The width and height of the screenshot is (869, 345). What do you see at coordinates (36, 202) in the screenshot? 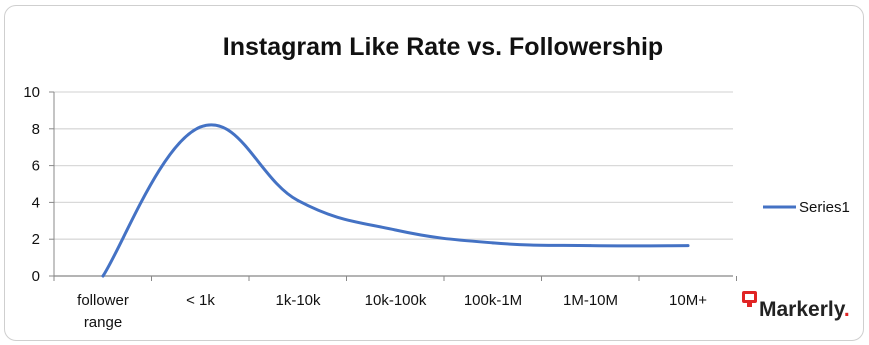
I see `y-tick-label: 4` at bounding box center [36, 202].